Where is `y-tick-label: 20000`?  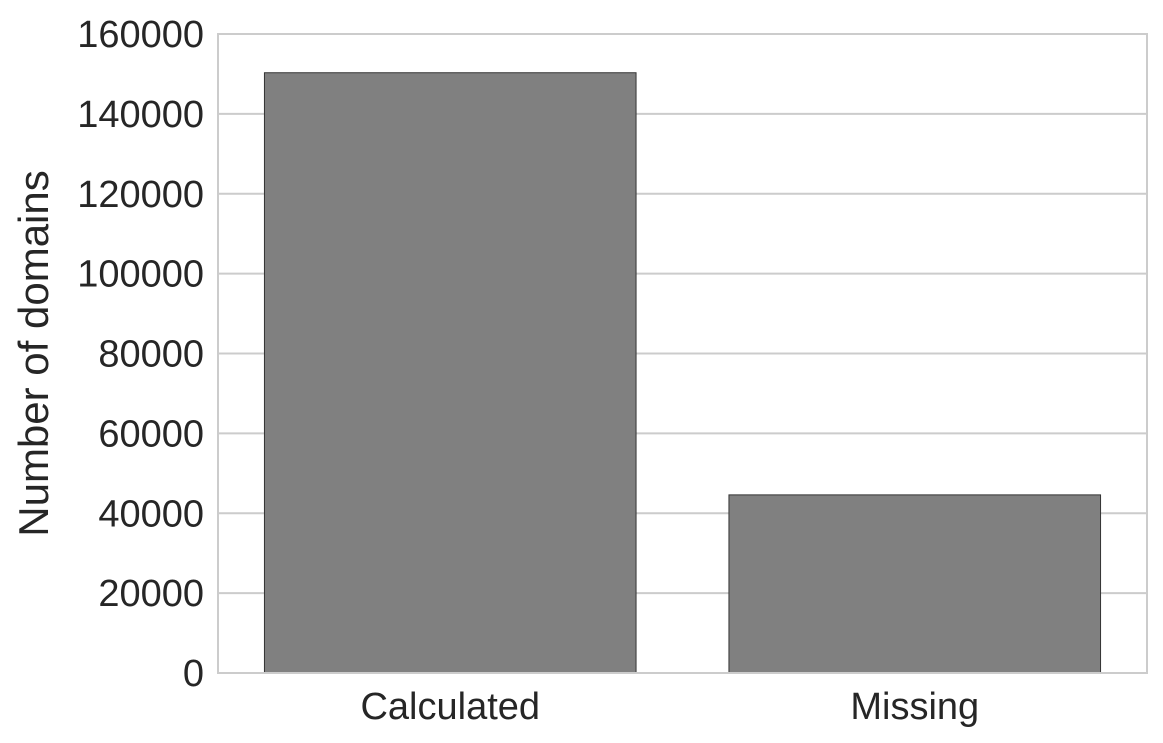
y-tick-label: 20000 is located at coordinates (151, 594).